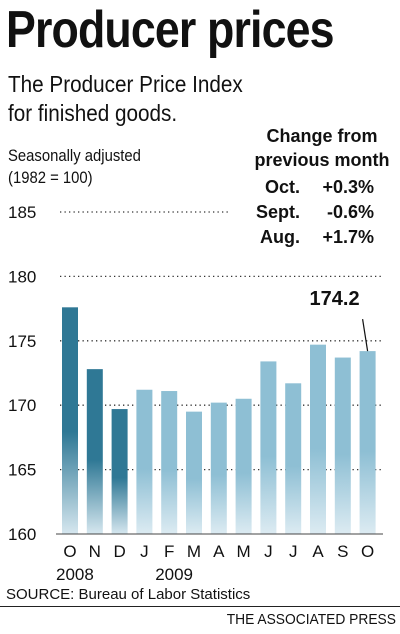 The image size is (400, 634). I want to click on y-tick-label: 175, so click(22, 341).